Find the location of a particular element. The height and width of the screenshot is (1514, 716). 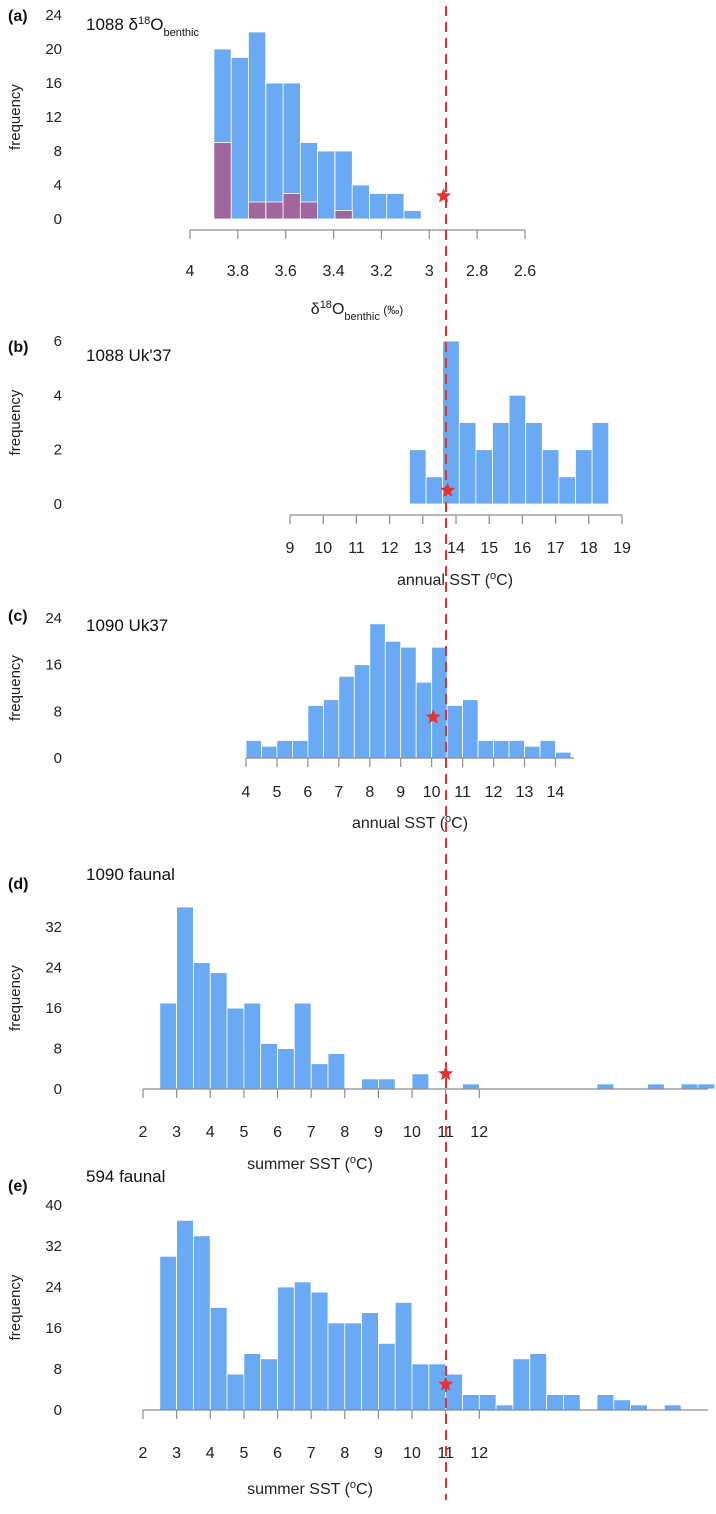

y-axis-label: frequency is located at coordinates (15, 998).